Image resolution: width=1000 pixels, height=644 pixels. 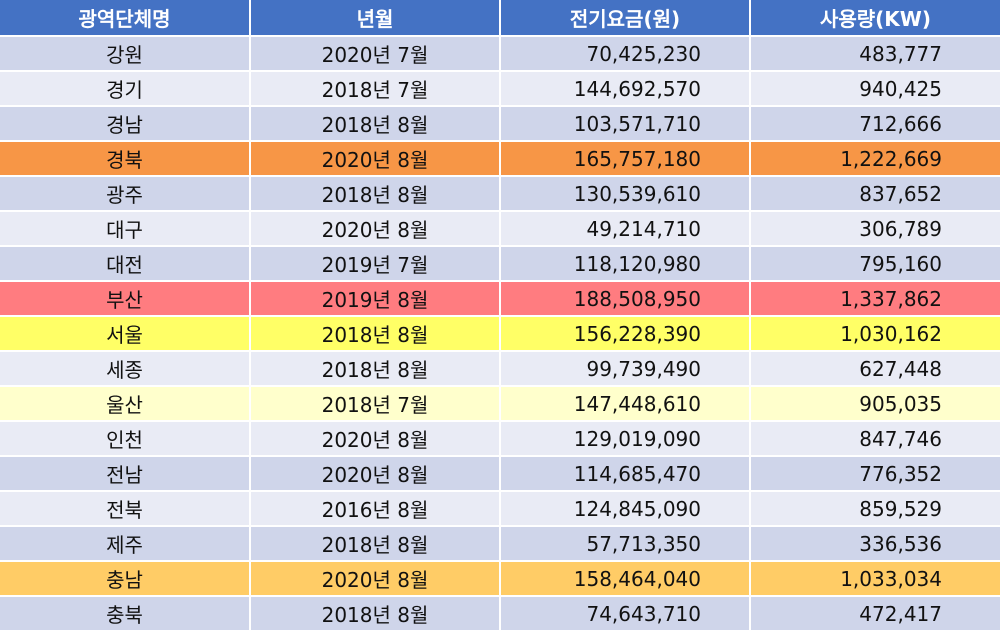 I want to click on table-row: 대전 2019년 7월 118,120,980 795,160, so click(x=500, y=264).